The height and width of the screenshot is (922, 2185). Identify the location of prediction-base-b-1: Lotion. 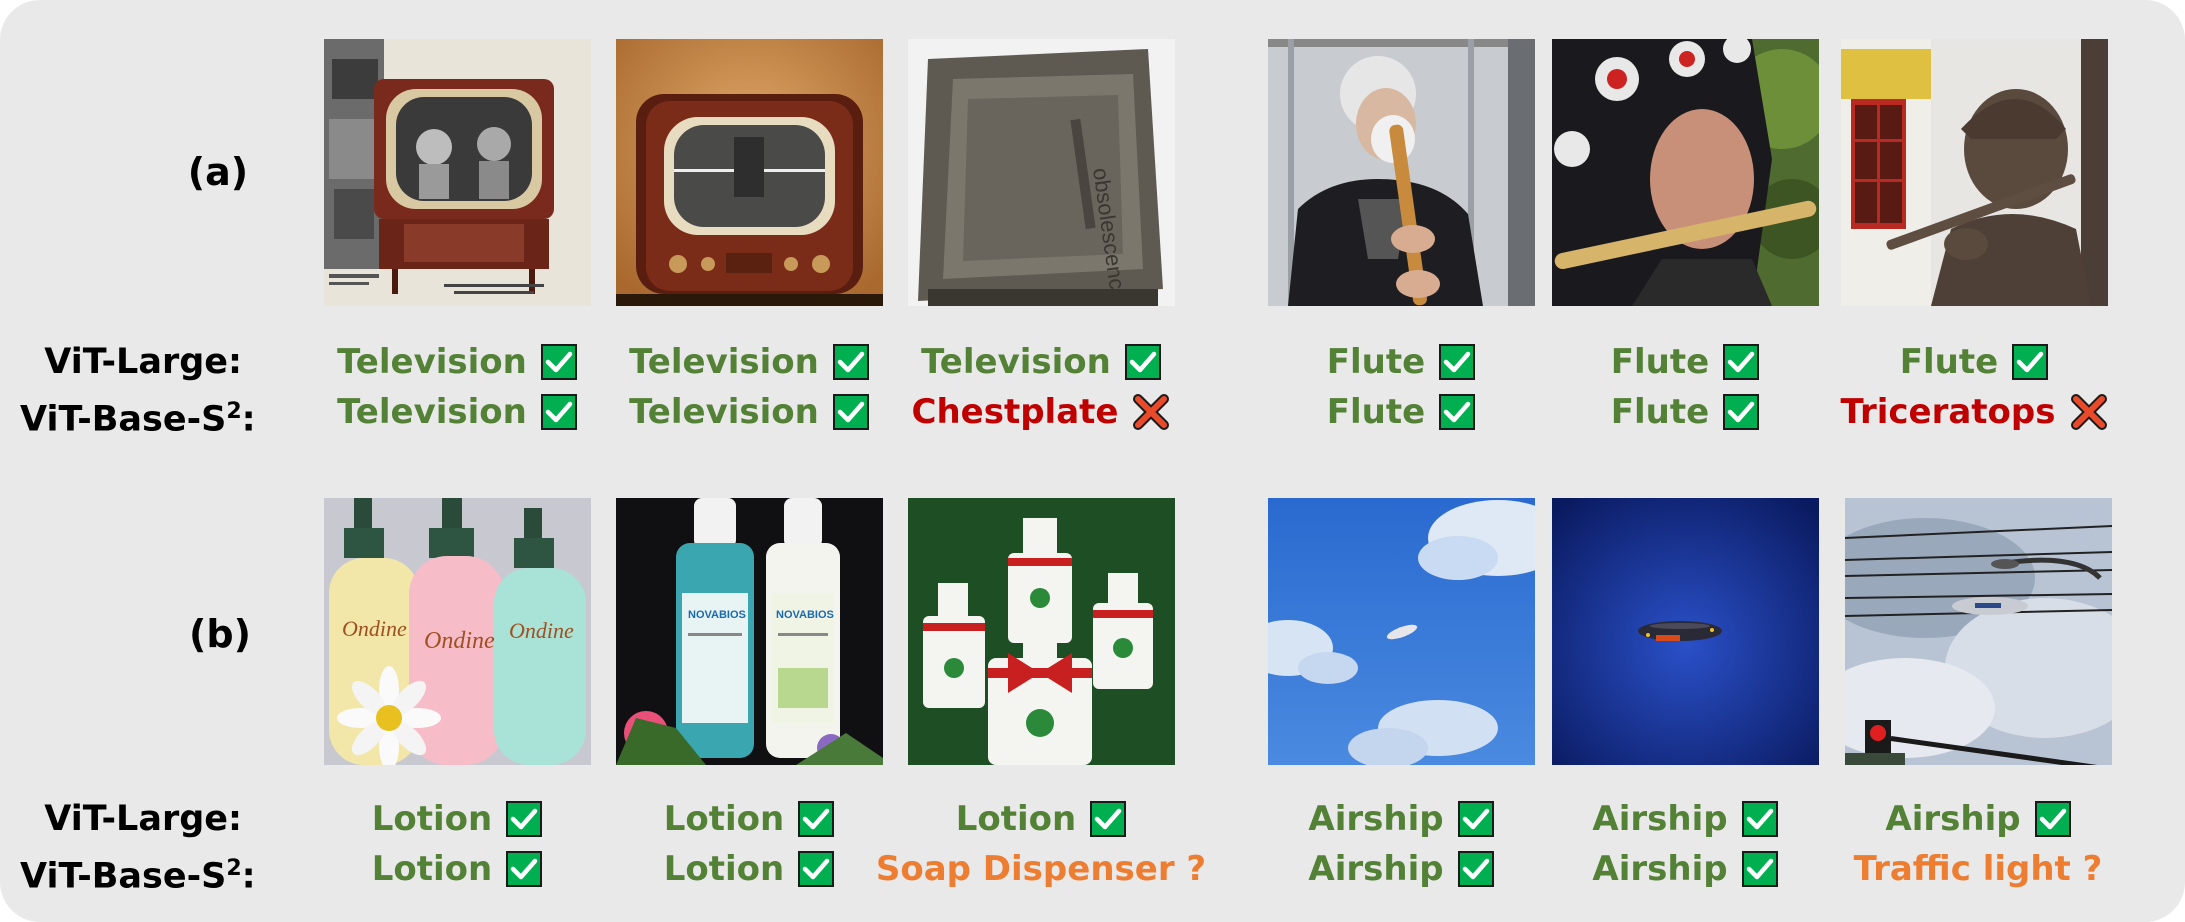
(457, 869).